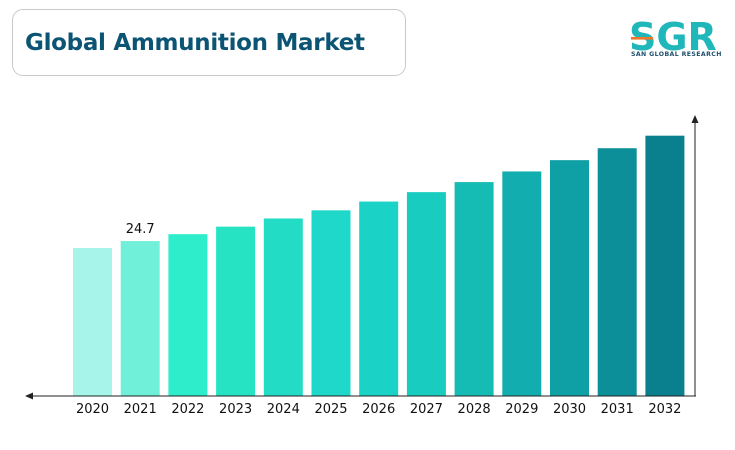 Image resolution: width=735 pixels, height=450 pixels. I want to click on bar-2027, so click(426, 294).